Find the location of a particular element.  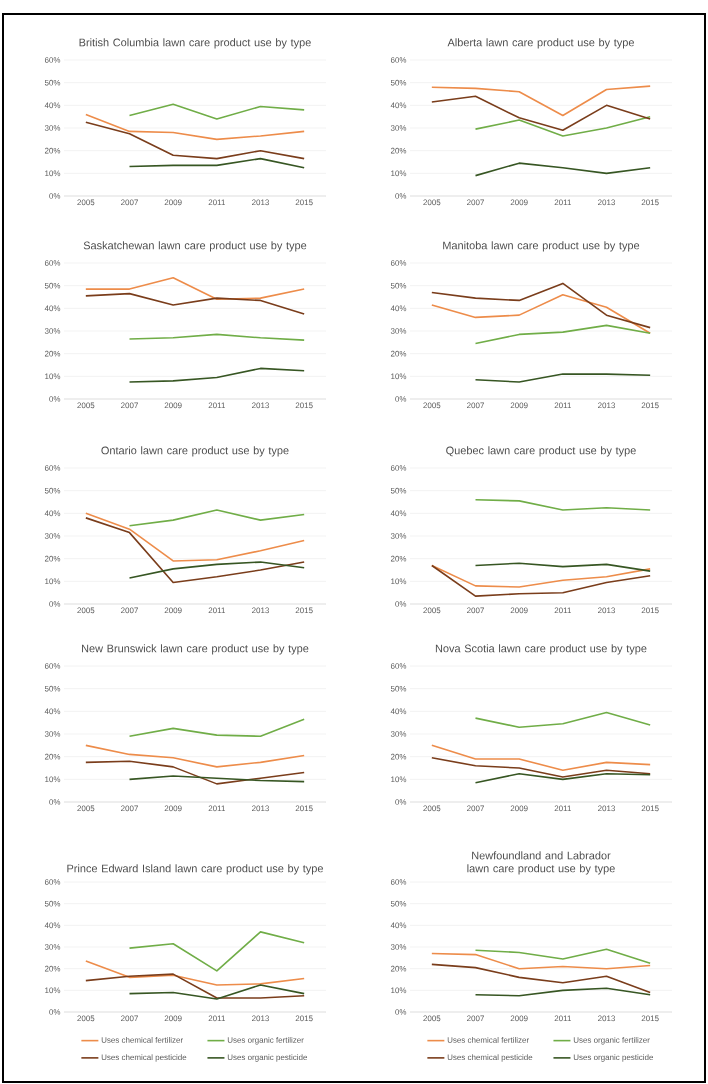

chart-title: British Columbia lawn care product use by type is located at coordinates (195, 43).